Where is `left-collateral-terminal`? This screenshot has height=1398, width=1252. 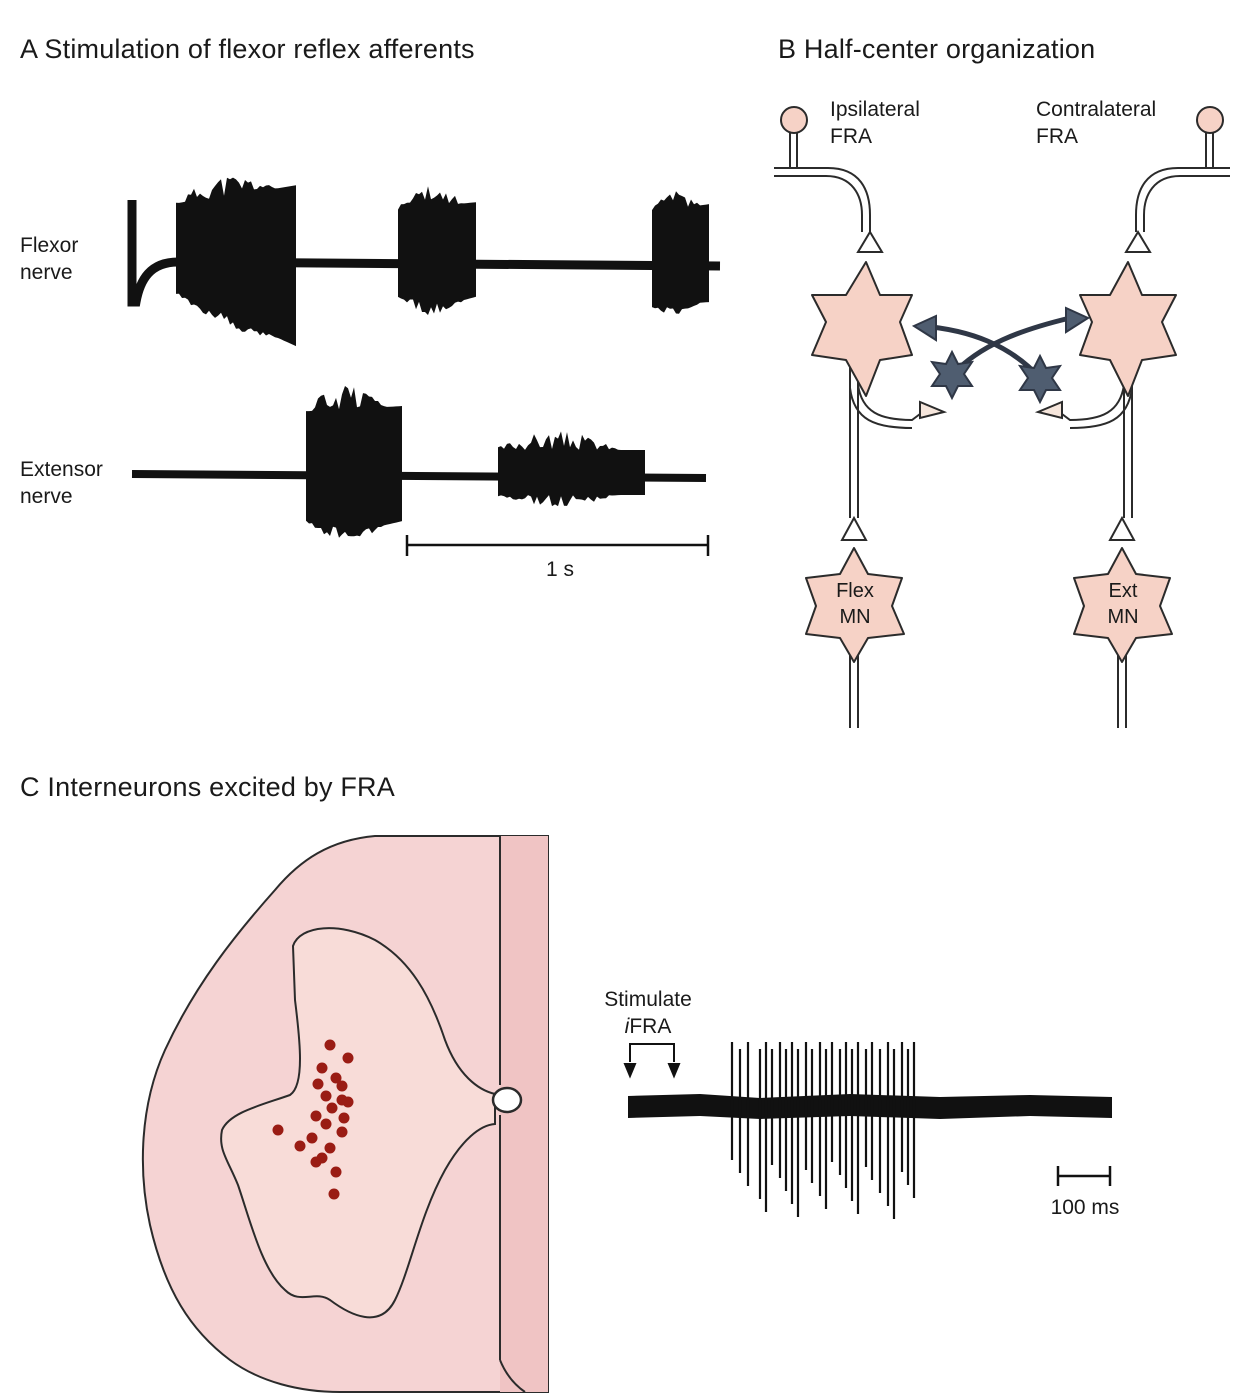 left-collateral-terminal is located at coordinates (933, 410).